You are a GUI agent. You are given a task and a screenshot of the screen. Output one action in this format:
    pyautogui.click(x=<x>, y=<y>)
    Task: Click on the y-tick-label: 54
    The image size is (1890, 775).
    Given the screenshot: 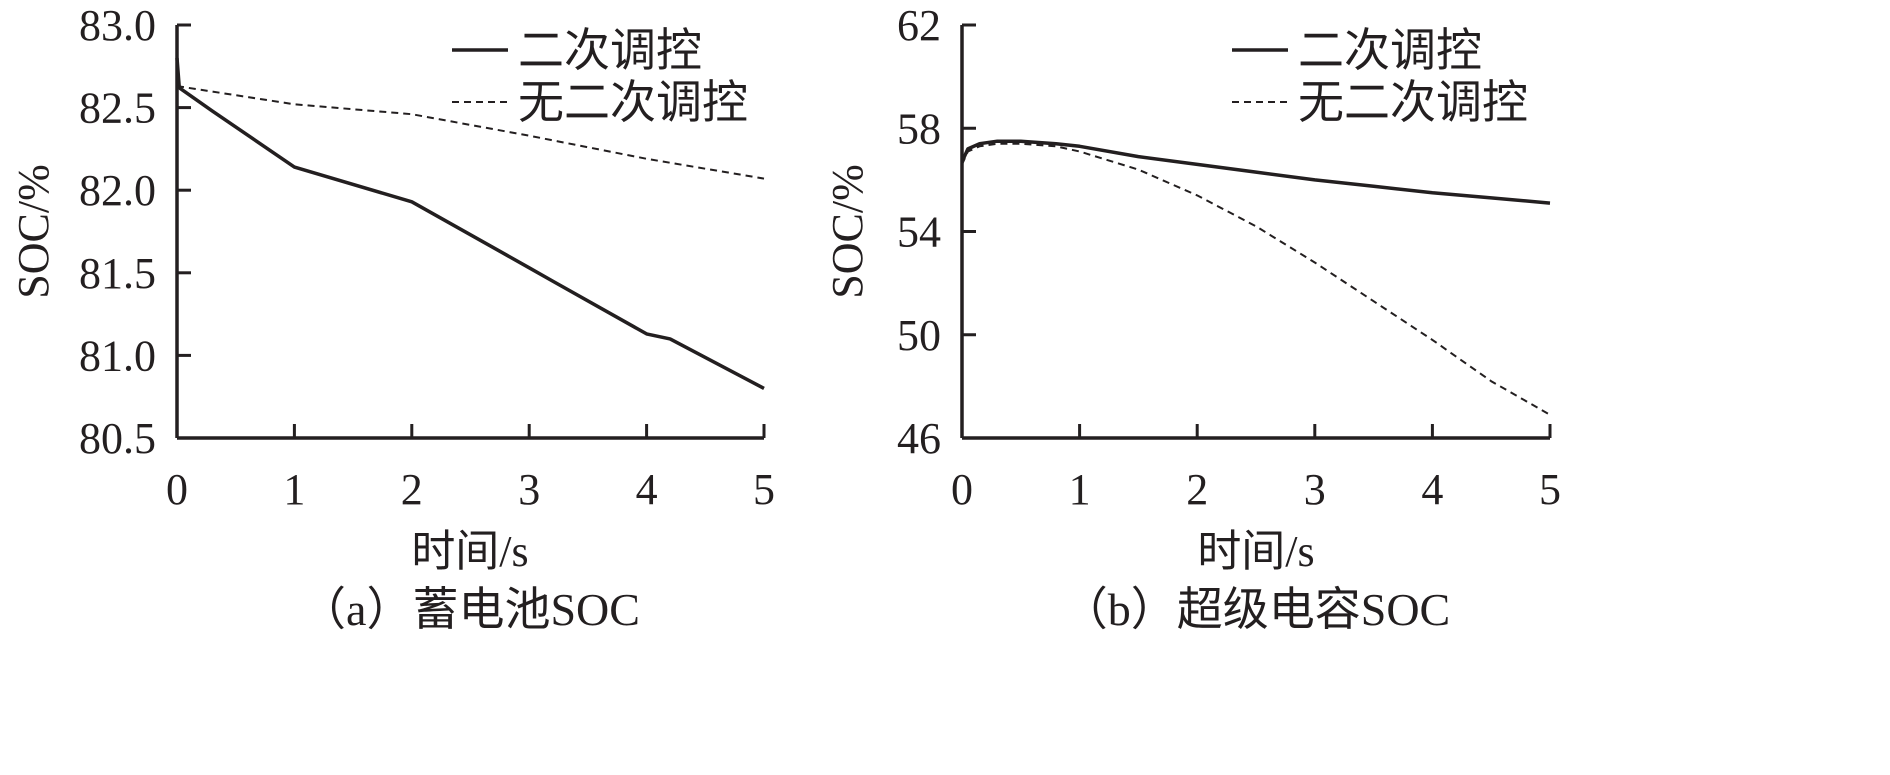 What is the action you would take?
    pyautogui.click(x=919, y=232)
    